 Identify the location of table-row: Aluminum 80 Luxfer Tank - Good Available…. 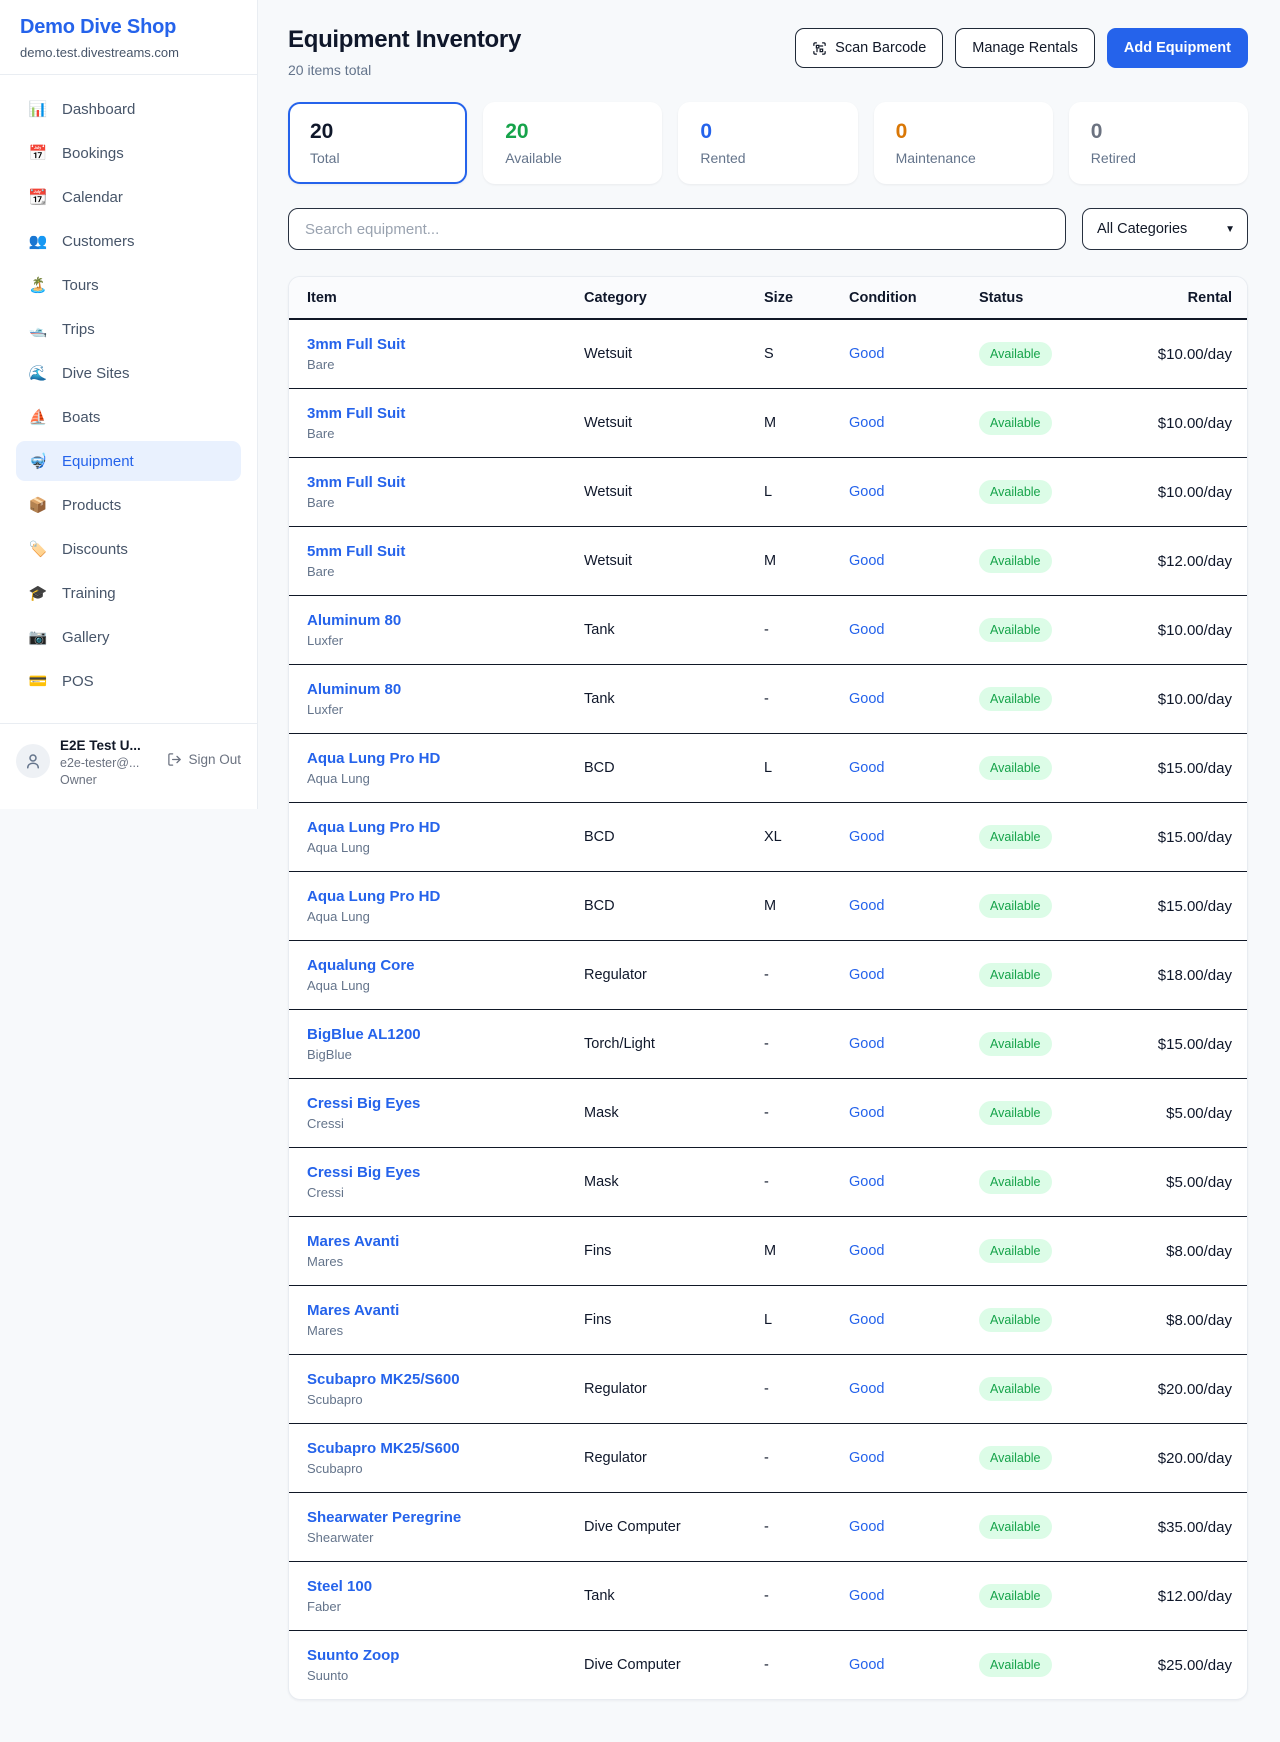
(768, 699).